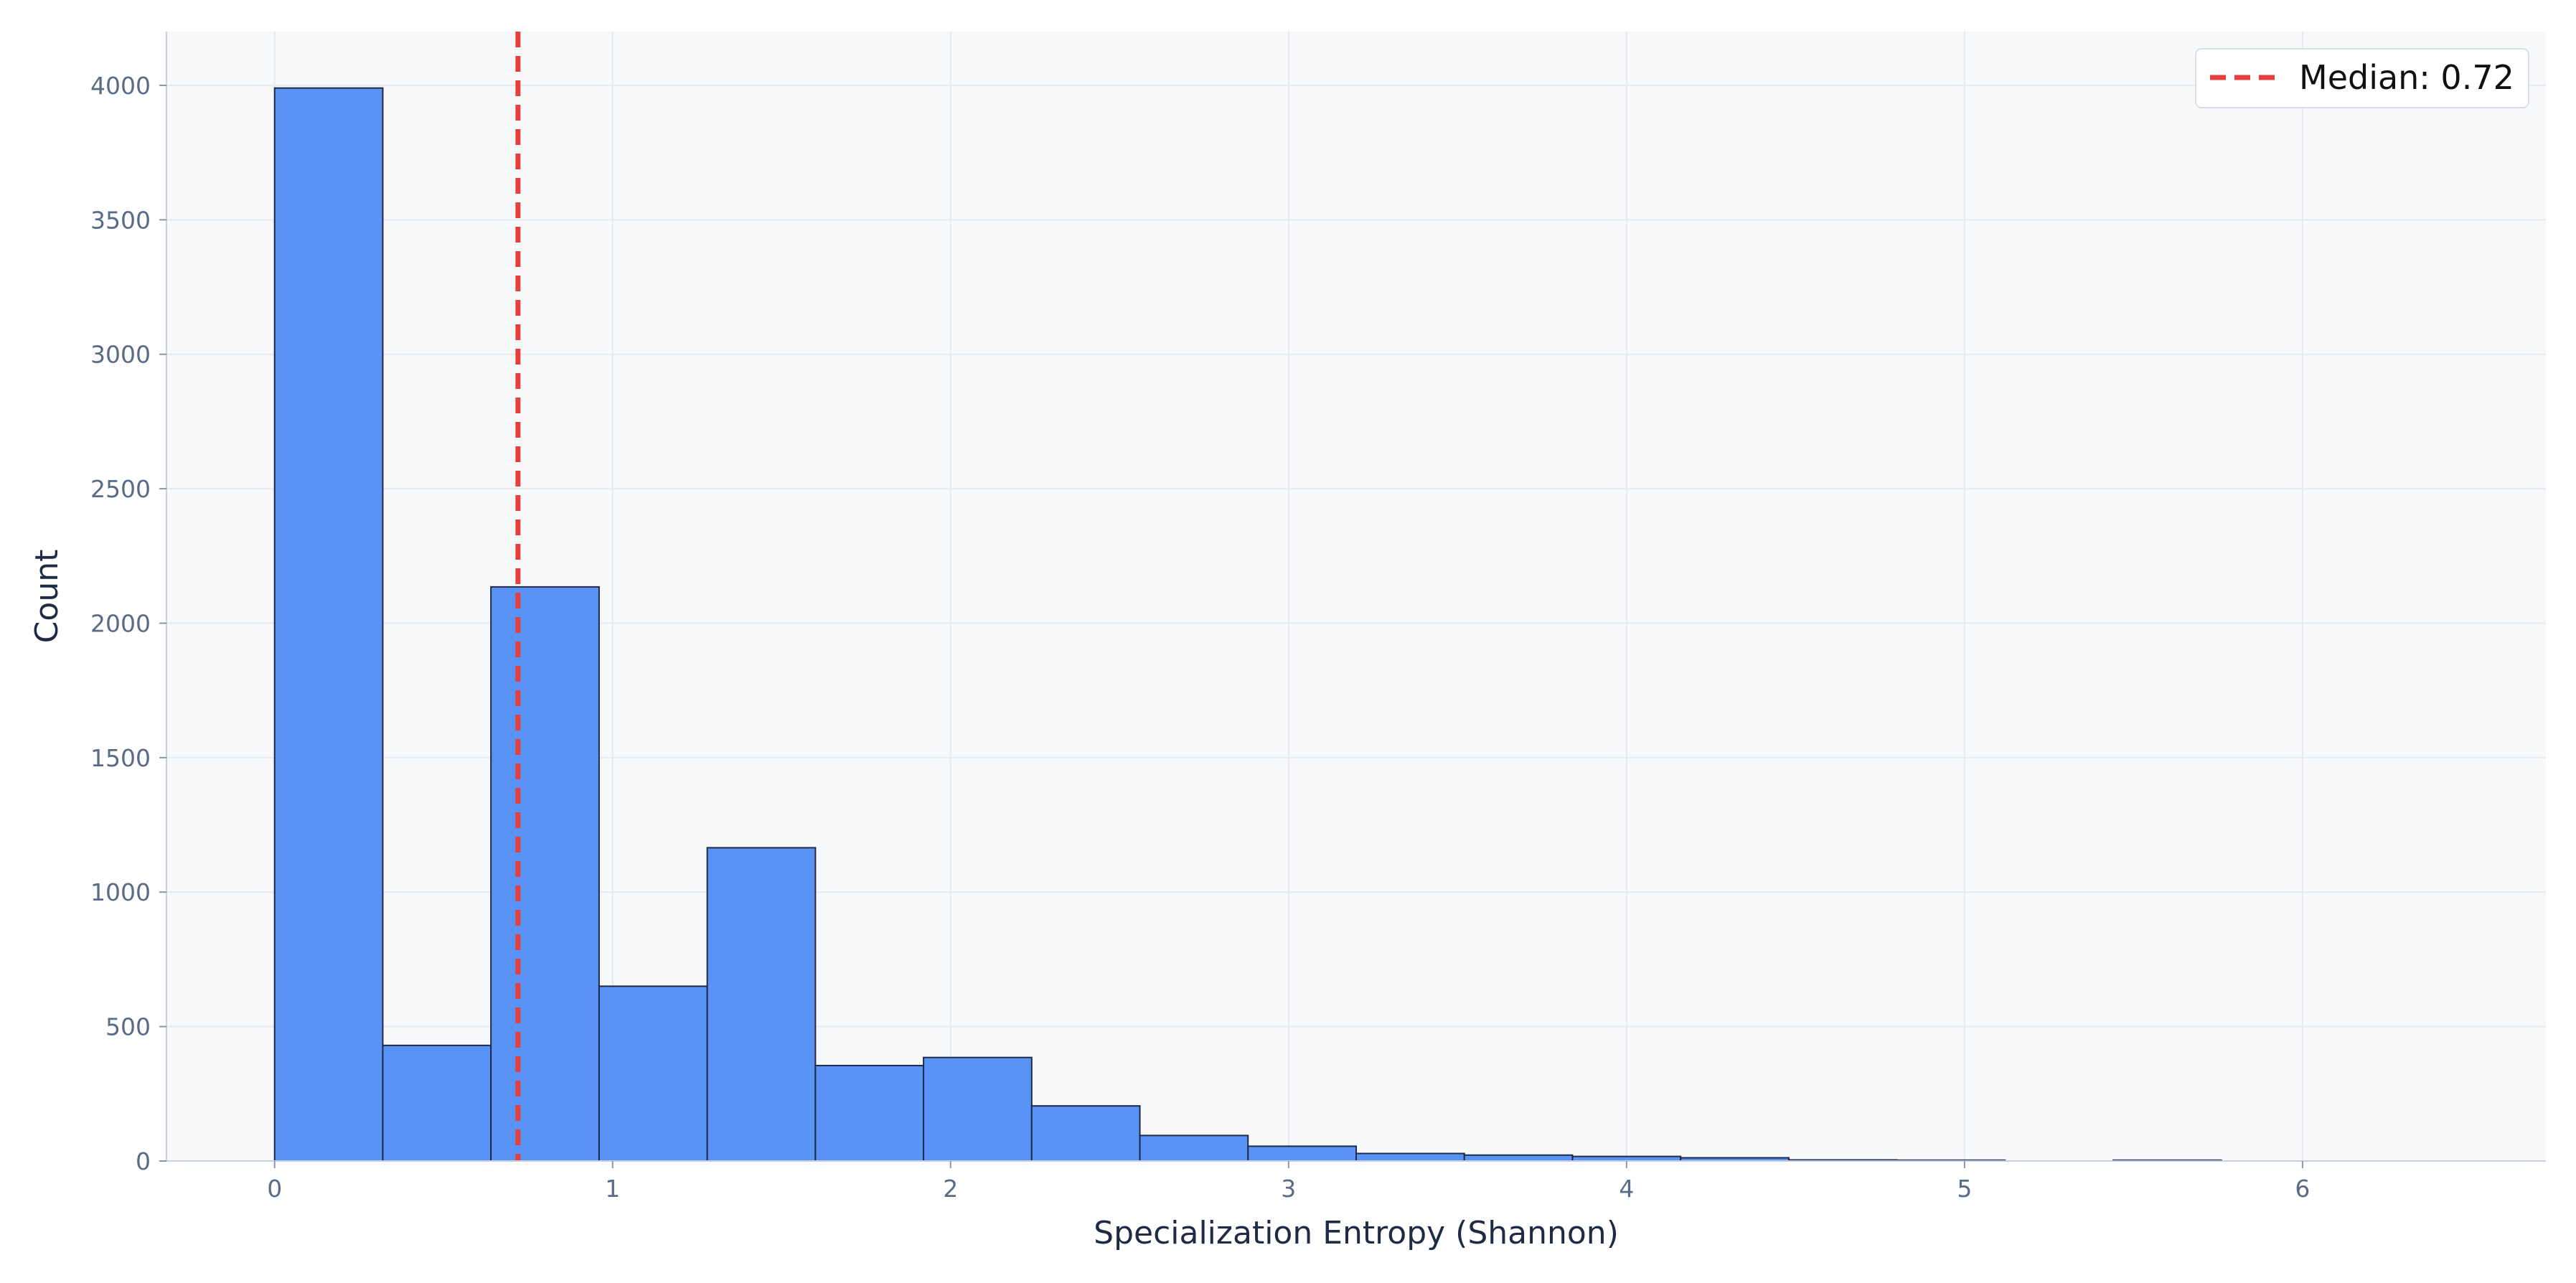 This screenshot has height=1283, width=2576. Describe the element at coordinates (1964, 1189) in the screenshot. I see `x-tick-label: 5` at that location.